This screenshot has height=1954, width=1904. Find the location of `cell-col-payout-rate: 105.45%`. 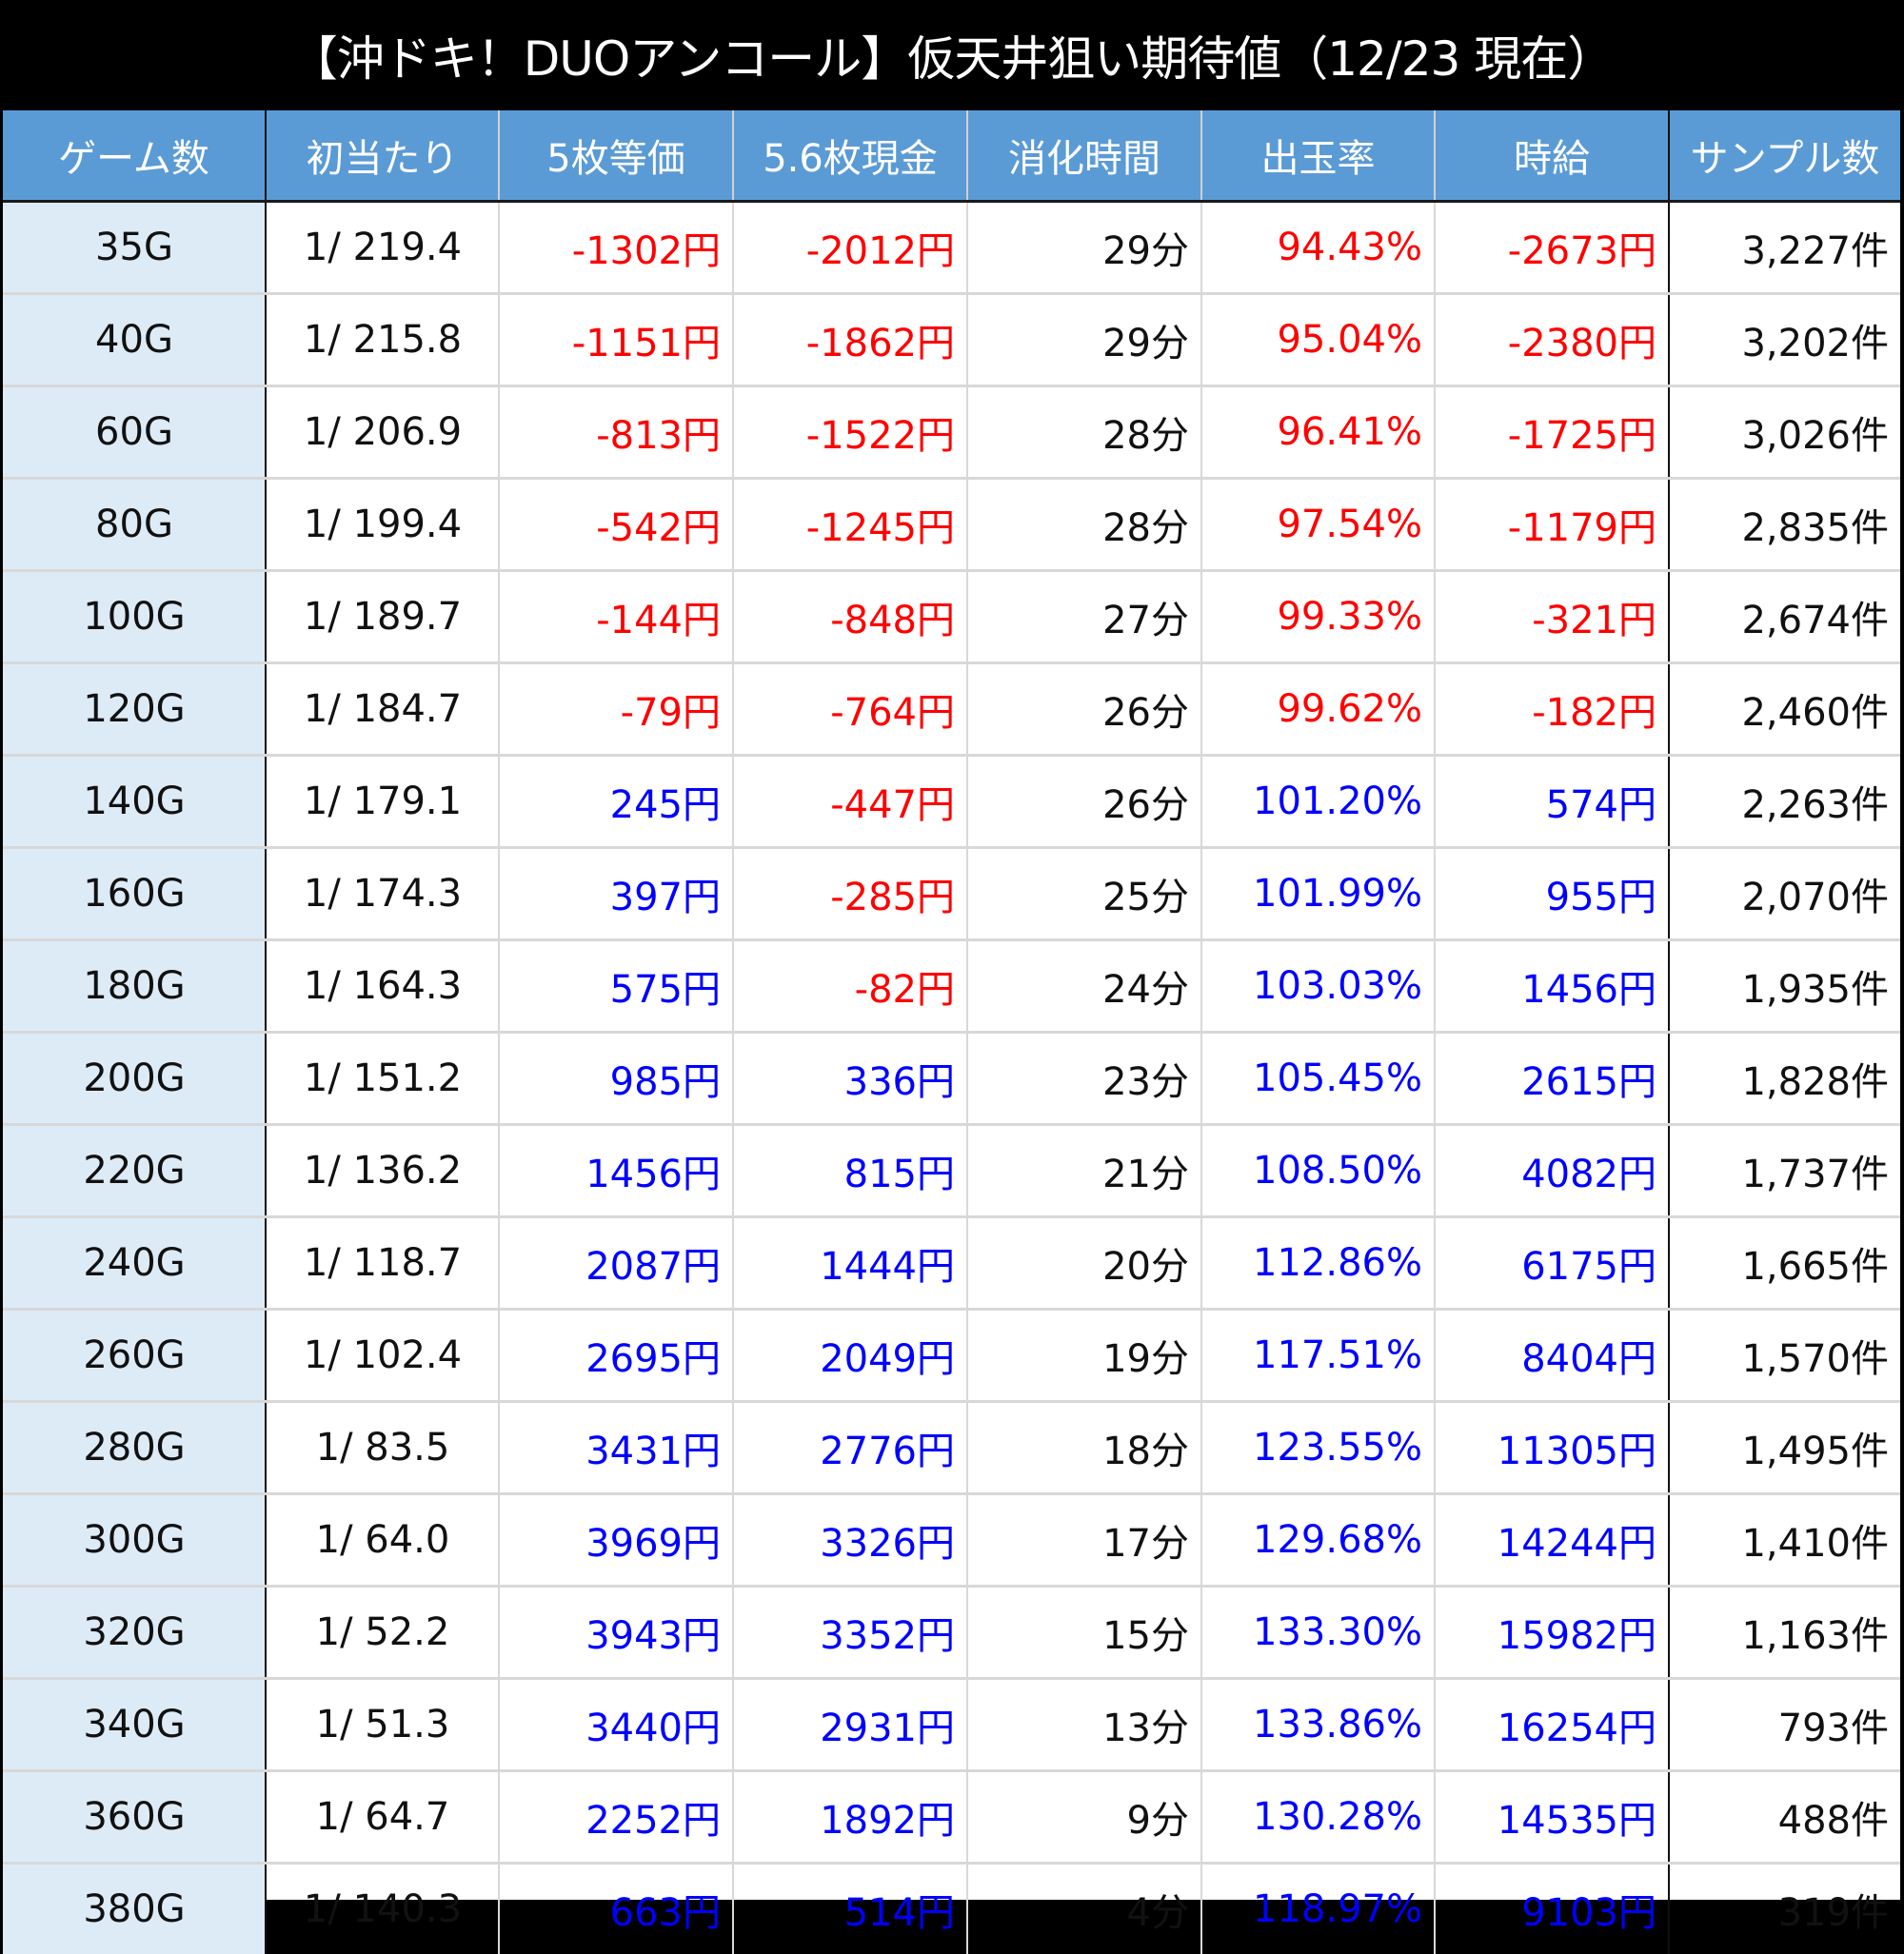

cell-col-payout-rate: 105.45% is located at coordinates (1318, 1079).